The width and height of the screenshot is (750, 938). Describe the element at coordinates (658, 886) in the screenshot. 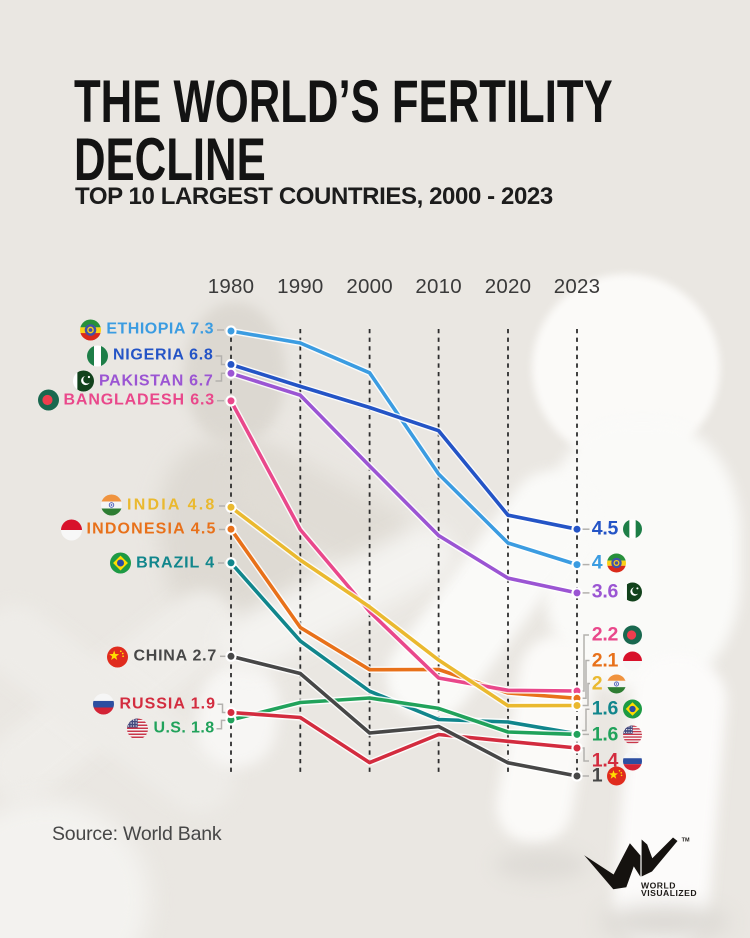

I see `svg-text: WORLD` at that location.